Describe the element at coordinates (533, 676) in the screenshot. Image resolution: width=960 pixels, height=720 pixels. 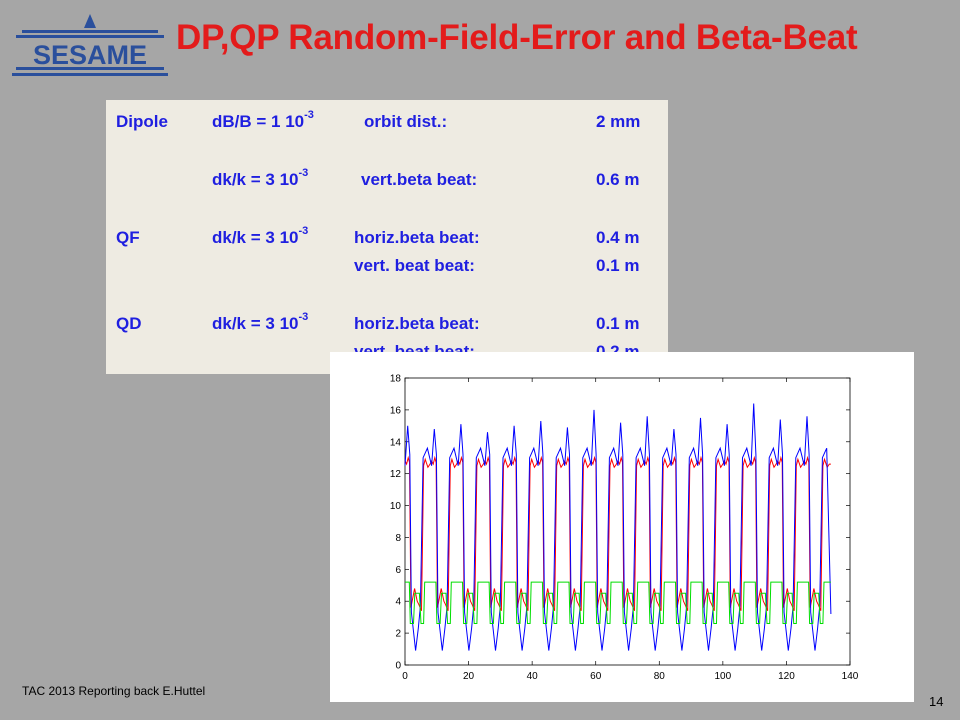
I see `x-tick-label: 40` at that location.